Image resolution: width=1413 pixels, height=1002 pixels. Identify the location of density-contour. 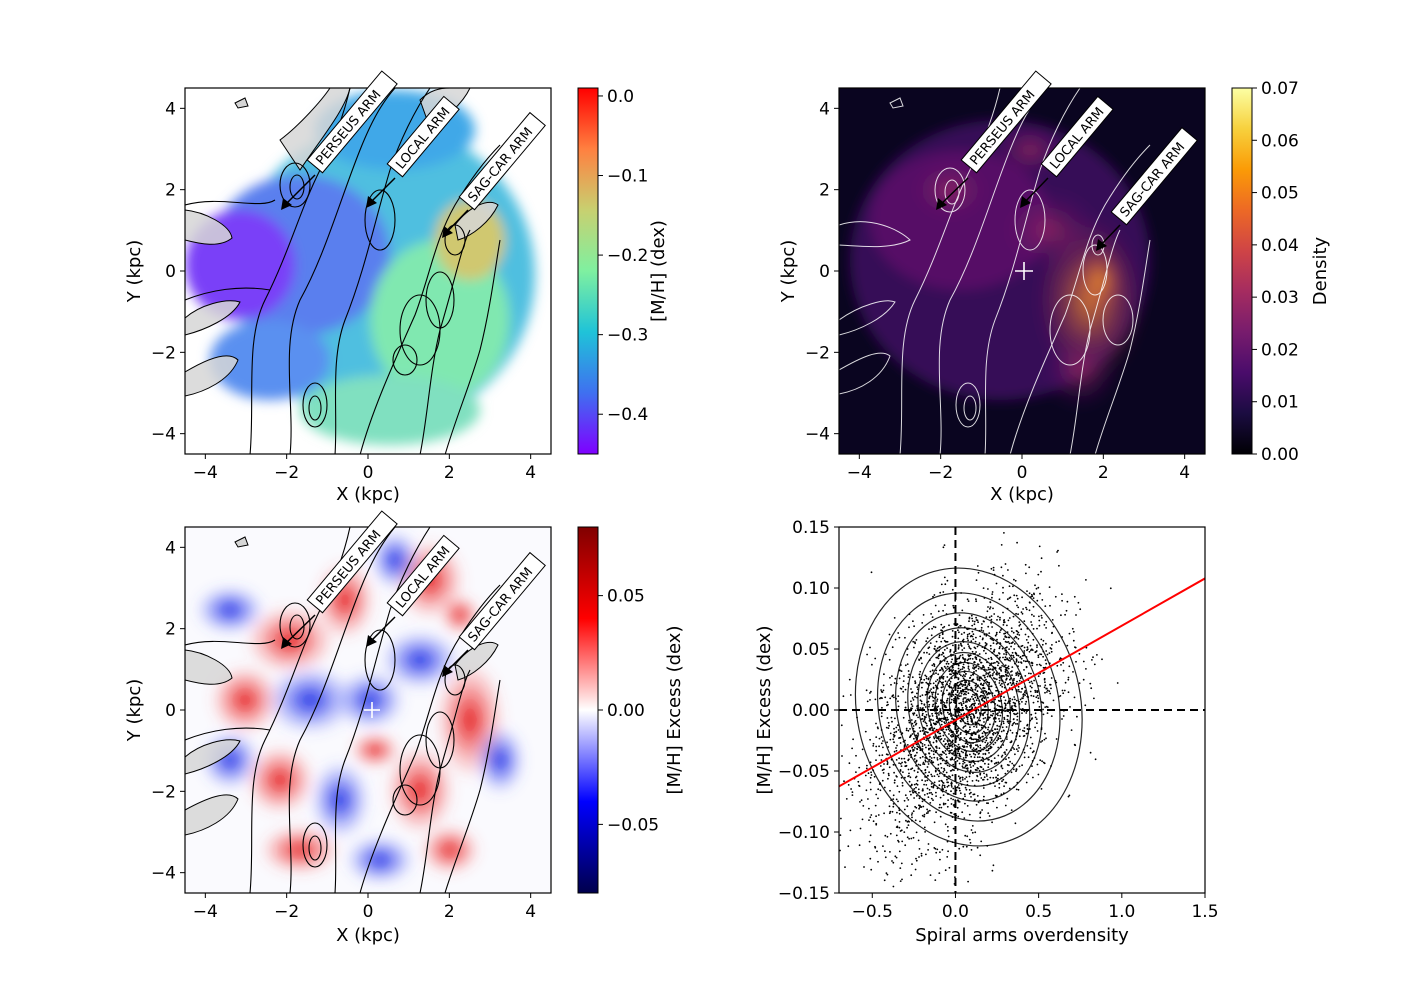
(968, 707).